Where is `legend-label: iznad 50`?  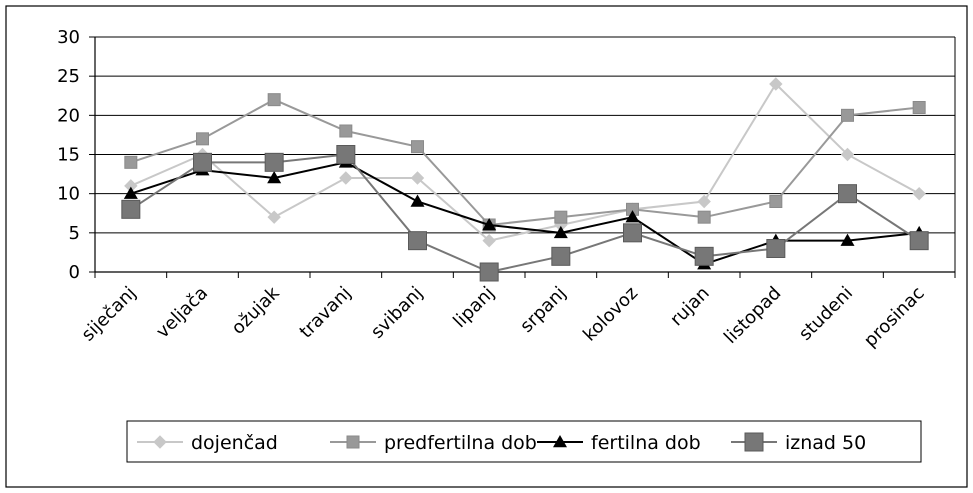
legend-label: iznad 50 is located at coordinates (825, 443).